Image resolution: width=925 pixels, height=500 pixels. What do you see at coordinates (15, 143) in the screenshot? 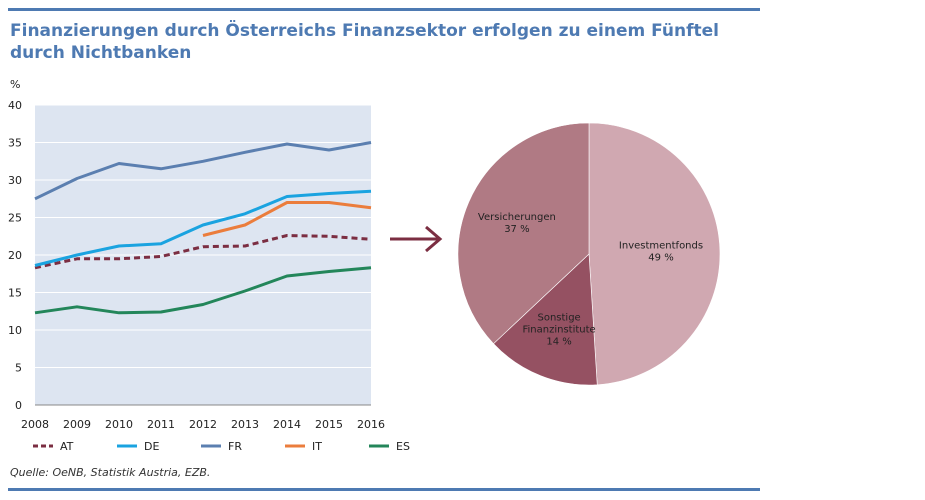
I see `y-tick-label: 35` at bounding box center [15, 143].